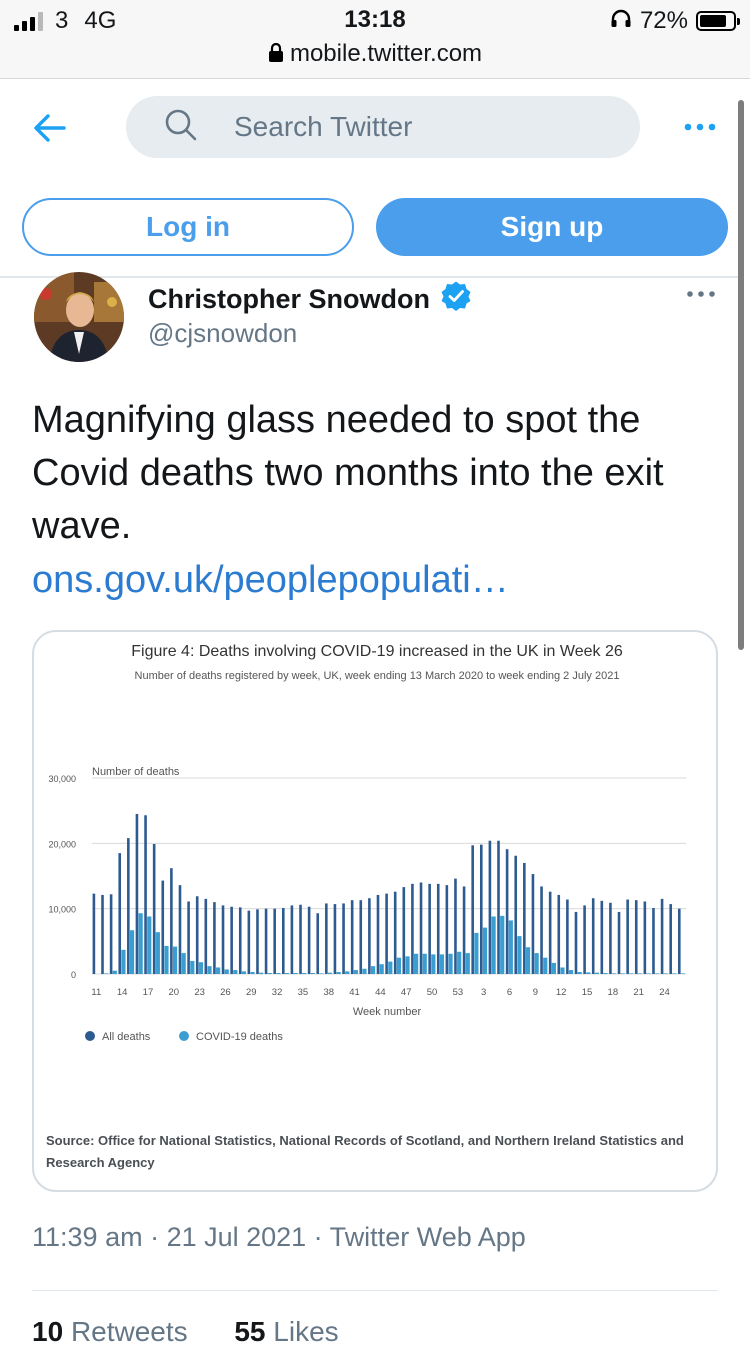 The height and width of the screenshot is (1348, 750). I want to click on network-type: 4G, so click(100, 20).